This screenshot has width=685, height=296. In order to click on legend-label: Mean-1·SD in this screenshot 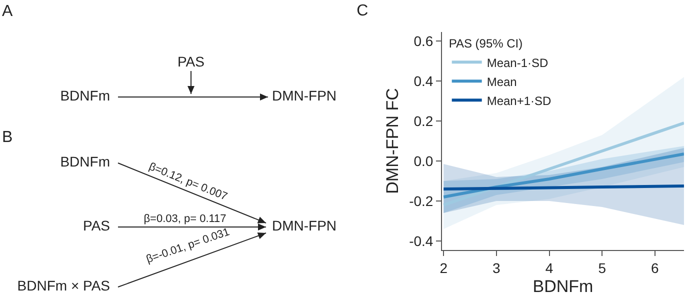, I will do `click(517, 63)`.